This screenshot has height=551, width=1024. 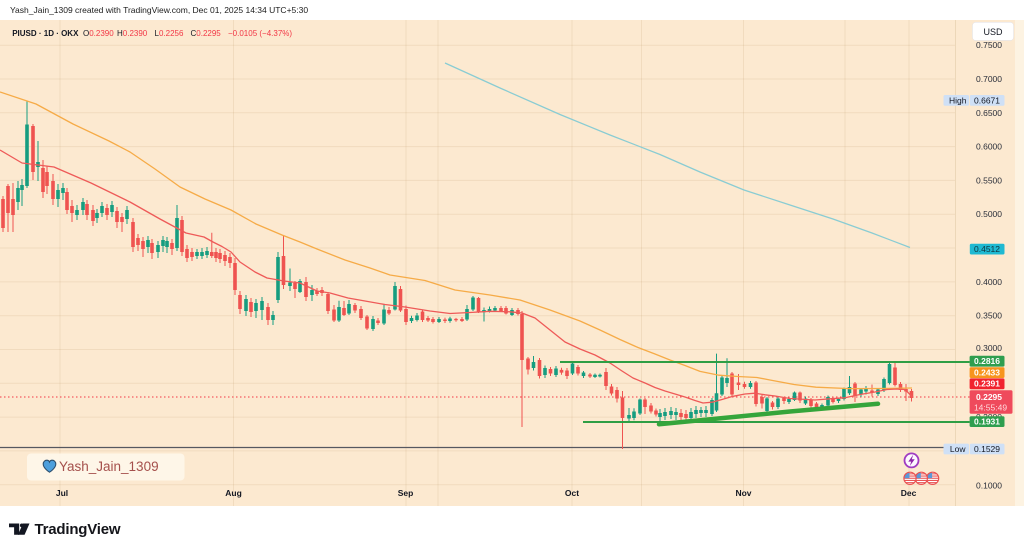 What do you see at coordinates (989, 180) in the screenshot?
I see `svg-text: 0.5500` at bounding box center [989, 180].